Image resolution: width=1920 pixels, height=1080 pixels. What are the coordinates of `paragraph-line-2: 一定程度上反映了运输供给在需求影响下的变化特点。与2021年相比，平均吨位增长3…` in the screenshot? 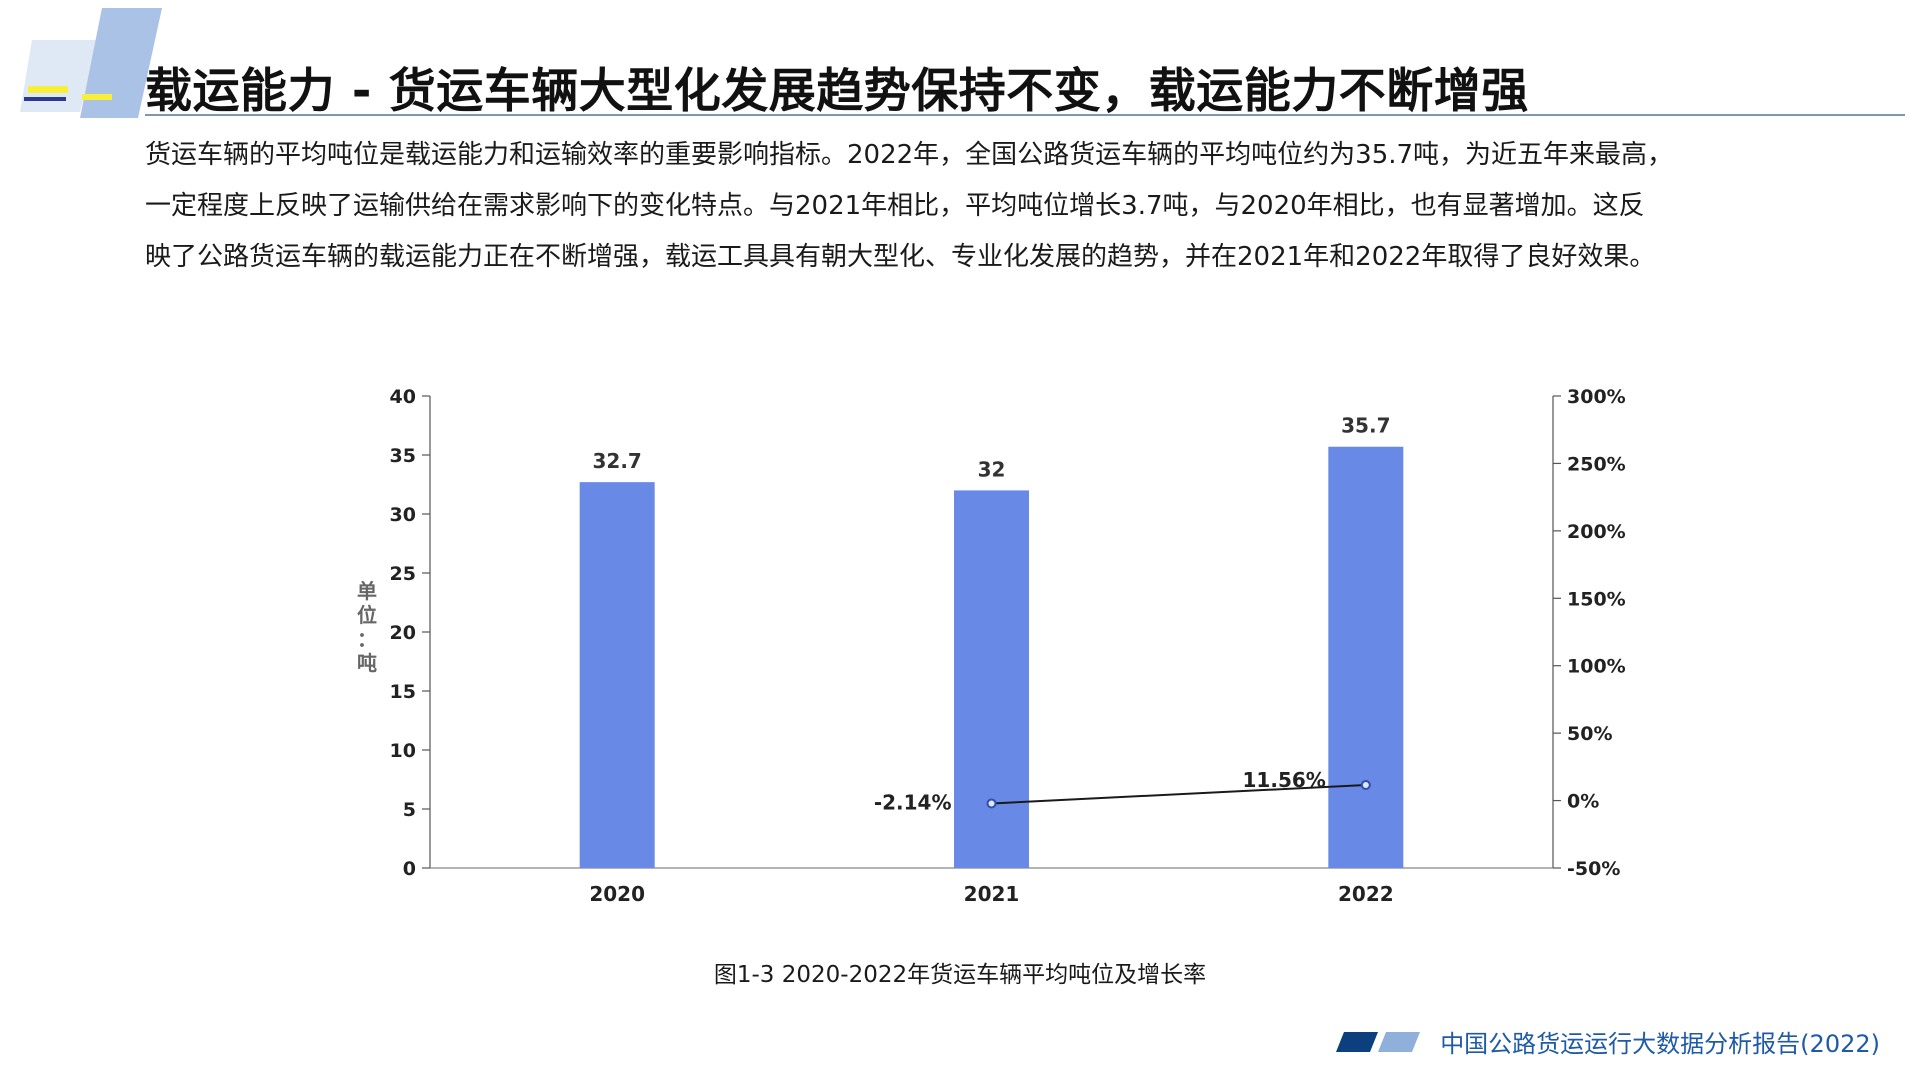 It's located at (895, 206).